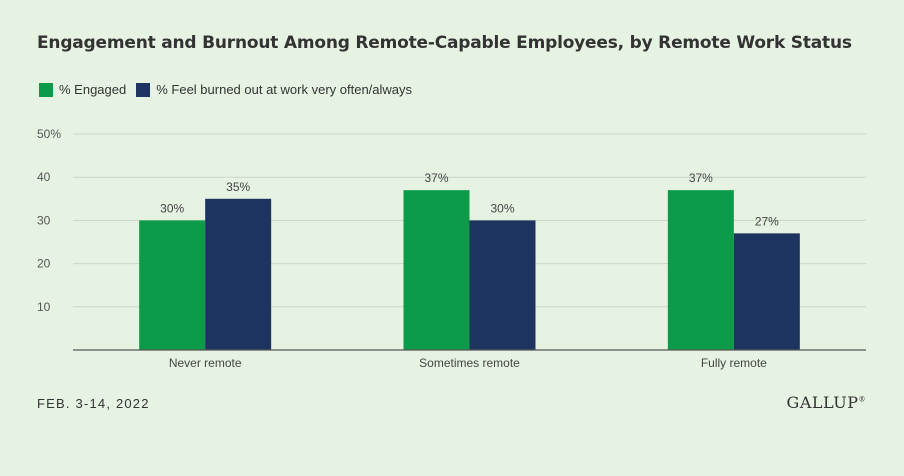  Describe the element at coordinates (44, 220) in the screenshot. I see `y-tick-label: 30` at that location.